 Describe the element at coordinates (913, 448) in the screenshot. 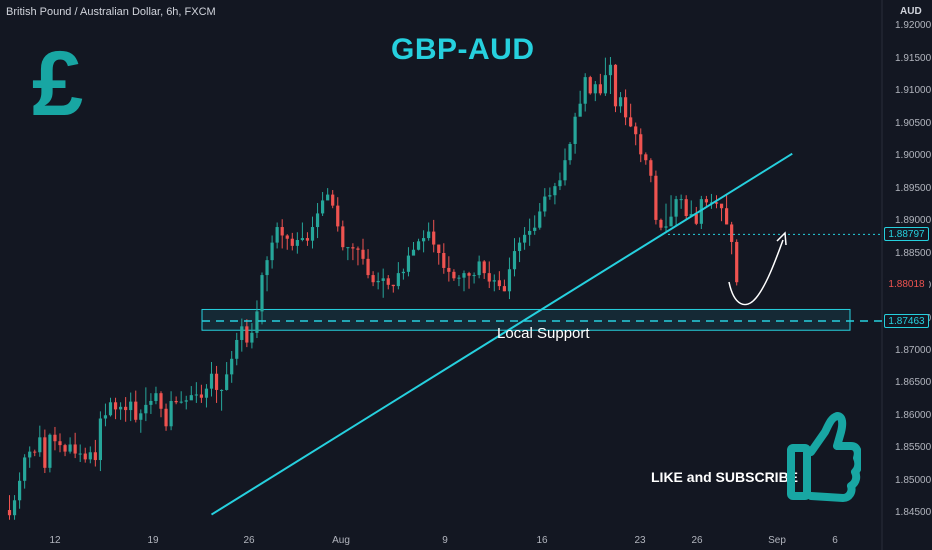

I see `y-tick-label: 1.85500` at that location.